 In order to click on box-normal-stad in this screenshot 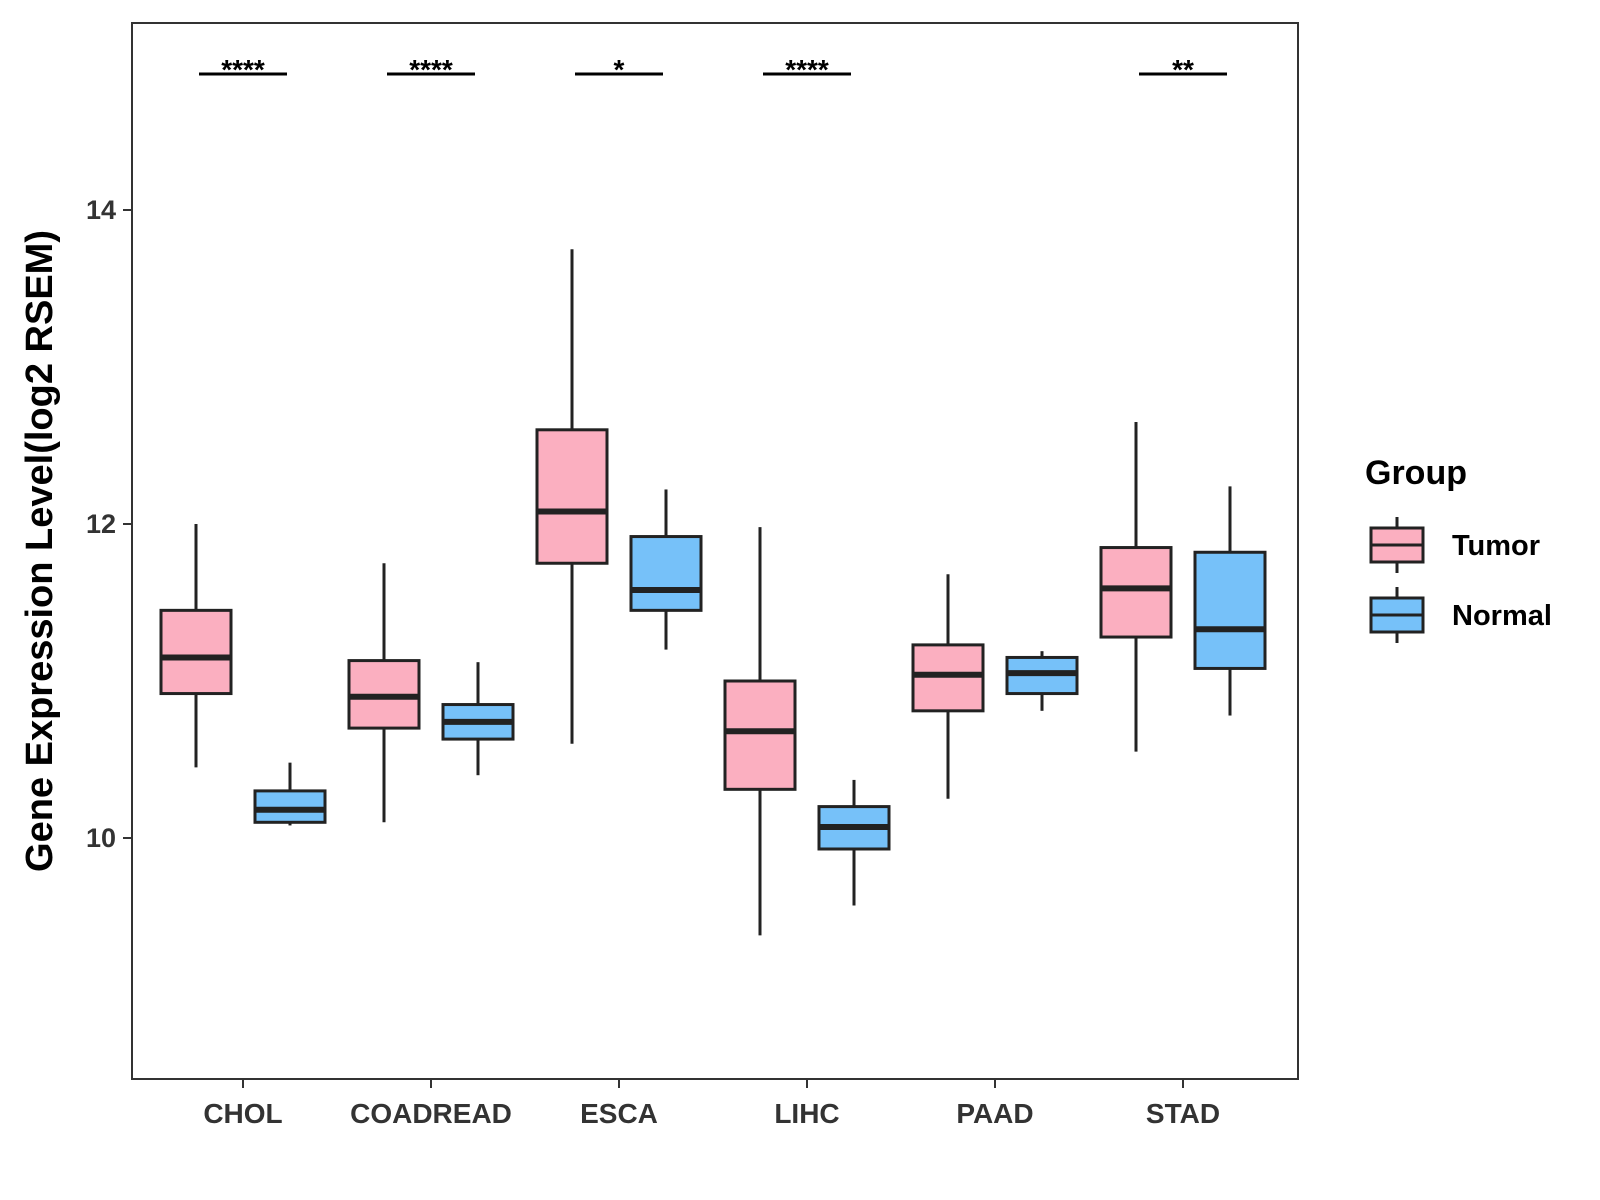, I will do `click(1230, 601)`.